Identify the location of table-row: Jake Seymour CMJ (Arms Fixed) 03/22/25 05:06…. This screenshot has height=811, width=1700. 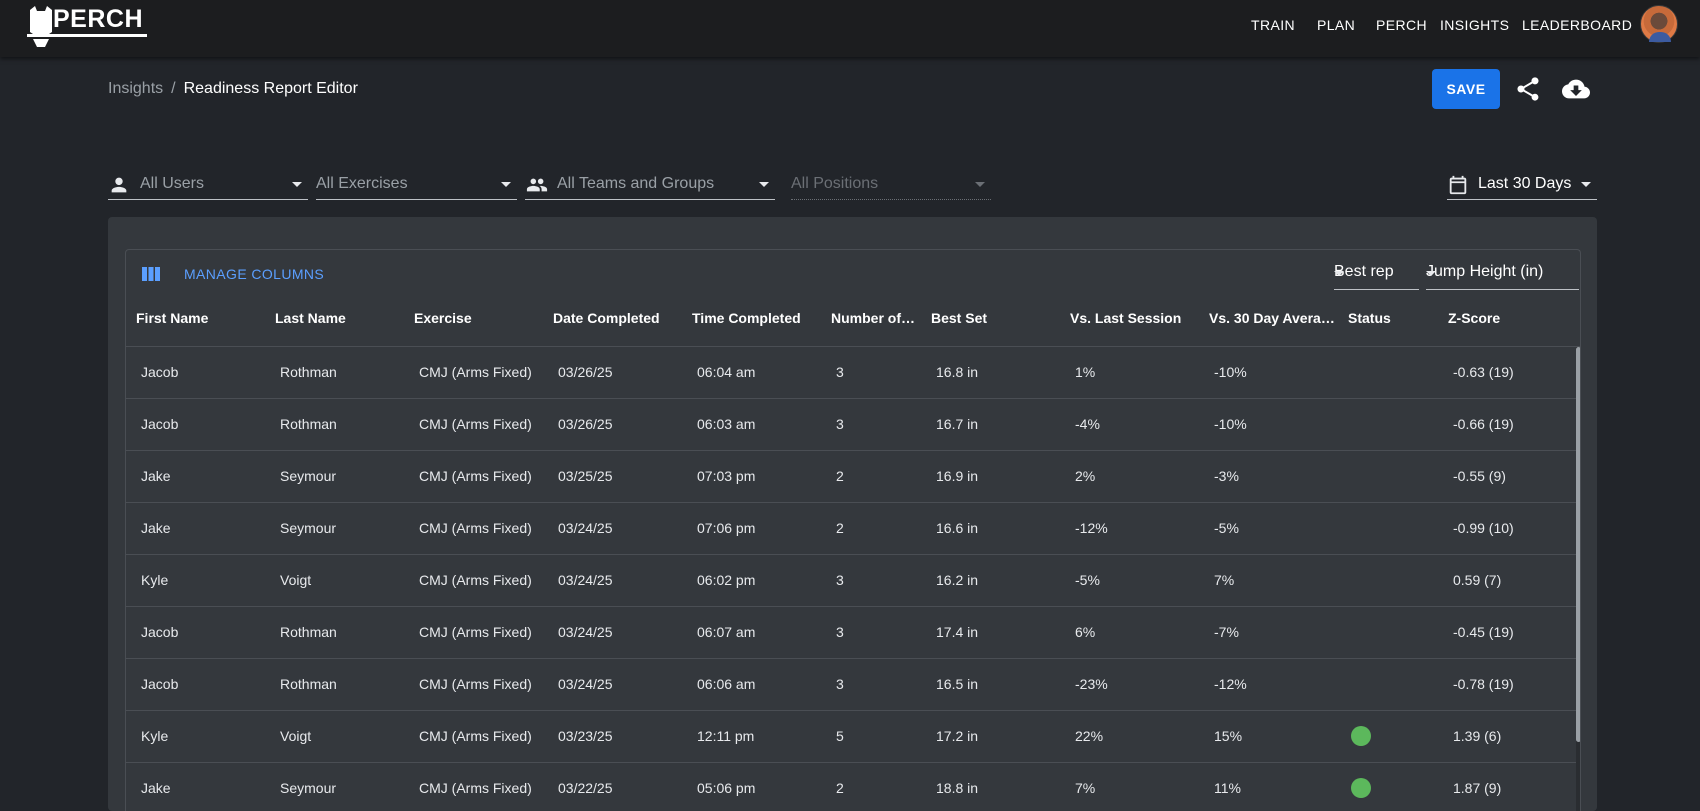
(851, 787).